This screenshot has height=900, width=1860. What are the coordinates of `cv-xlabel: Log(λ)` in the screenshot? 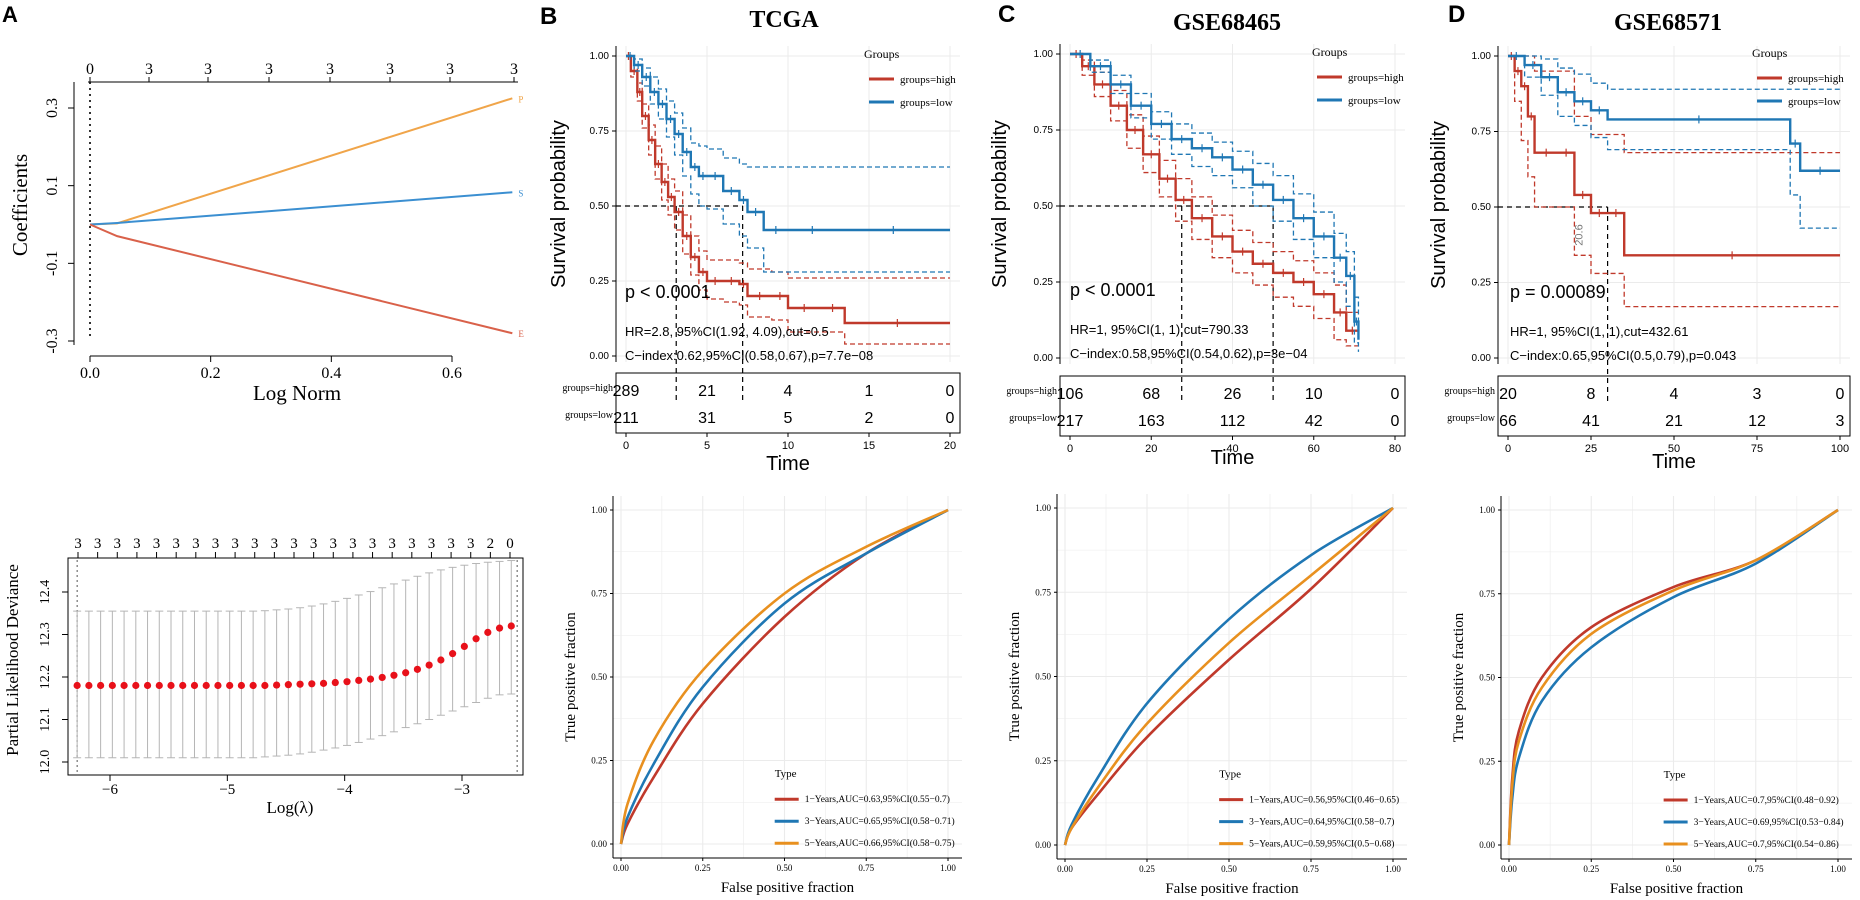 It's located at (290, 807).